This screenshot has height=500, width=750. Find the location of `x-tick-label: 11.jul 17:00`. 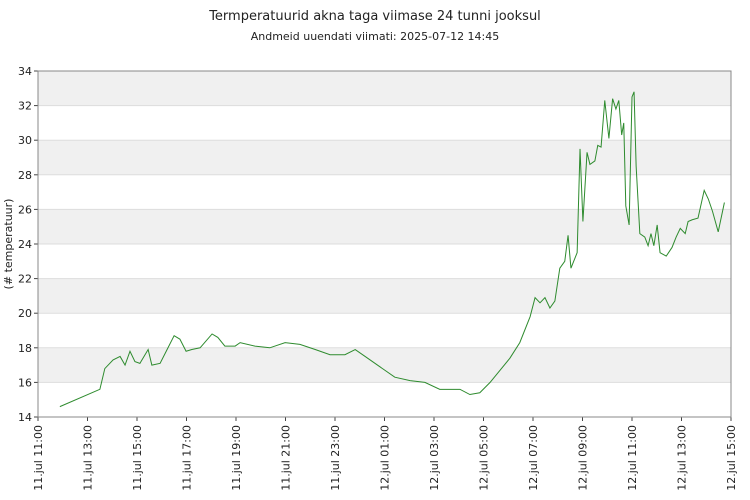

x-tick-label: 11.jul 17:00 is located at coordinates (187, 458).